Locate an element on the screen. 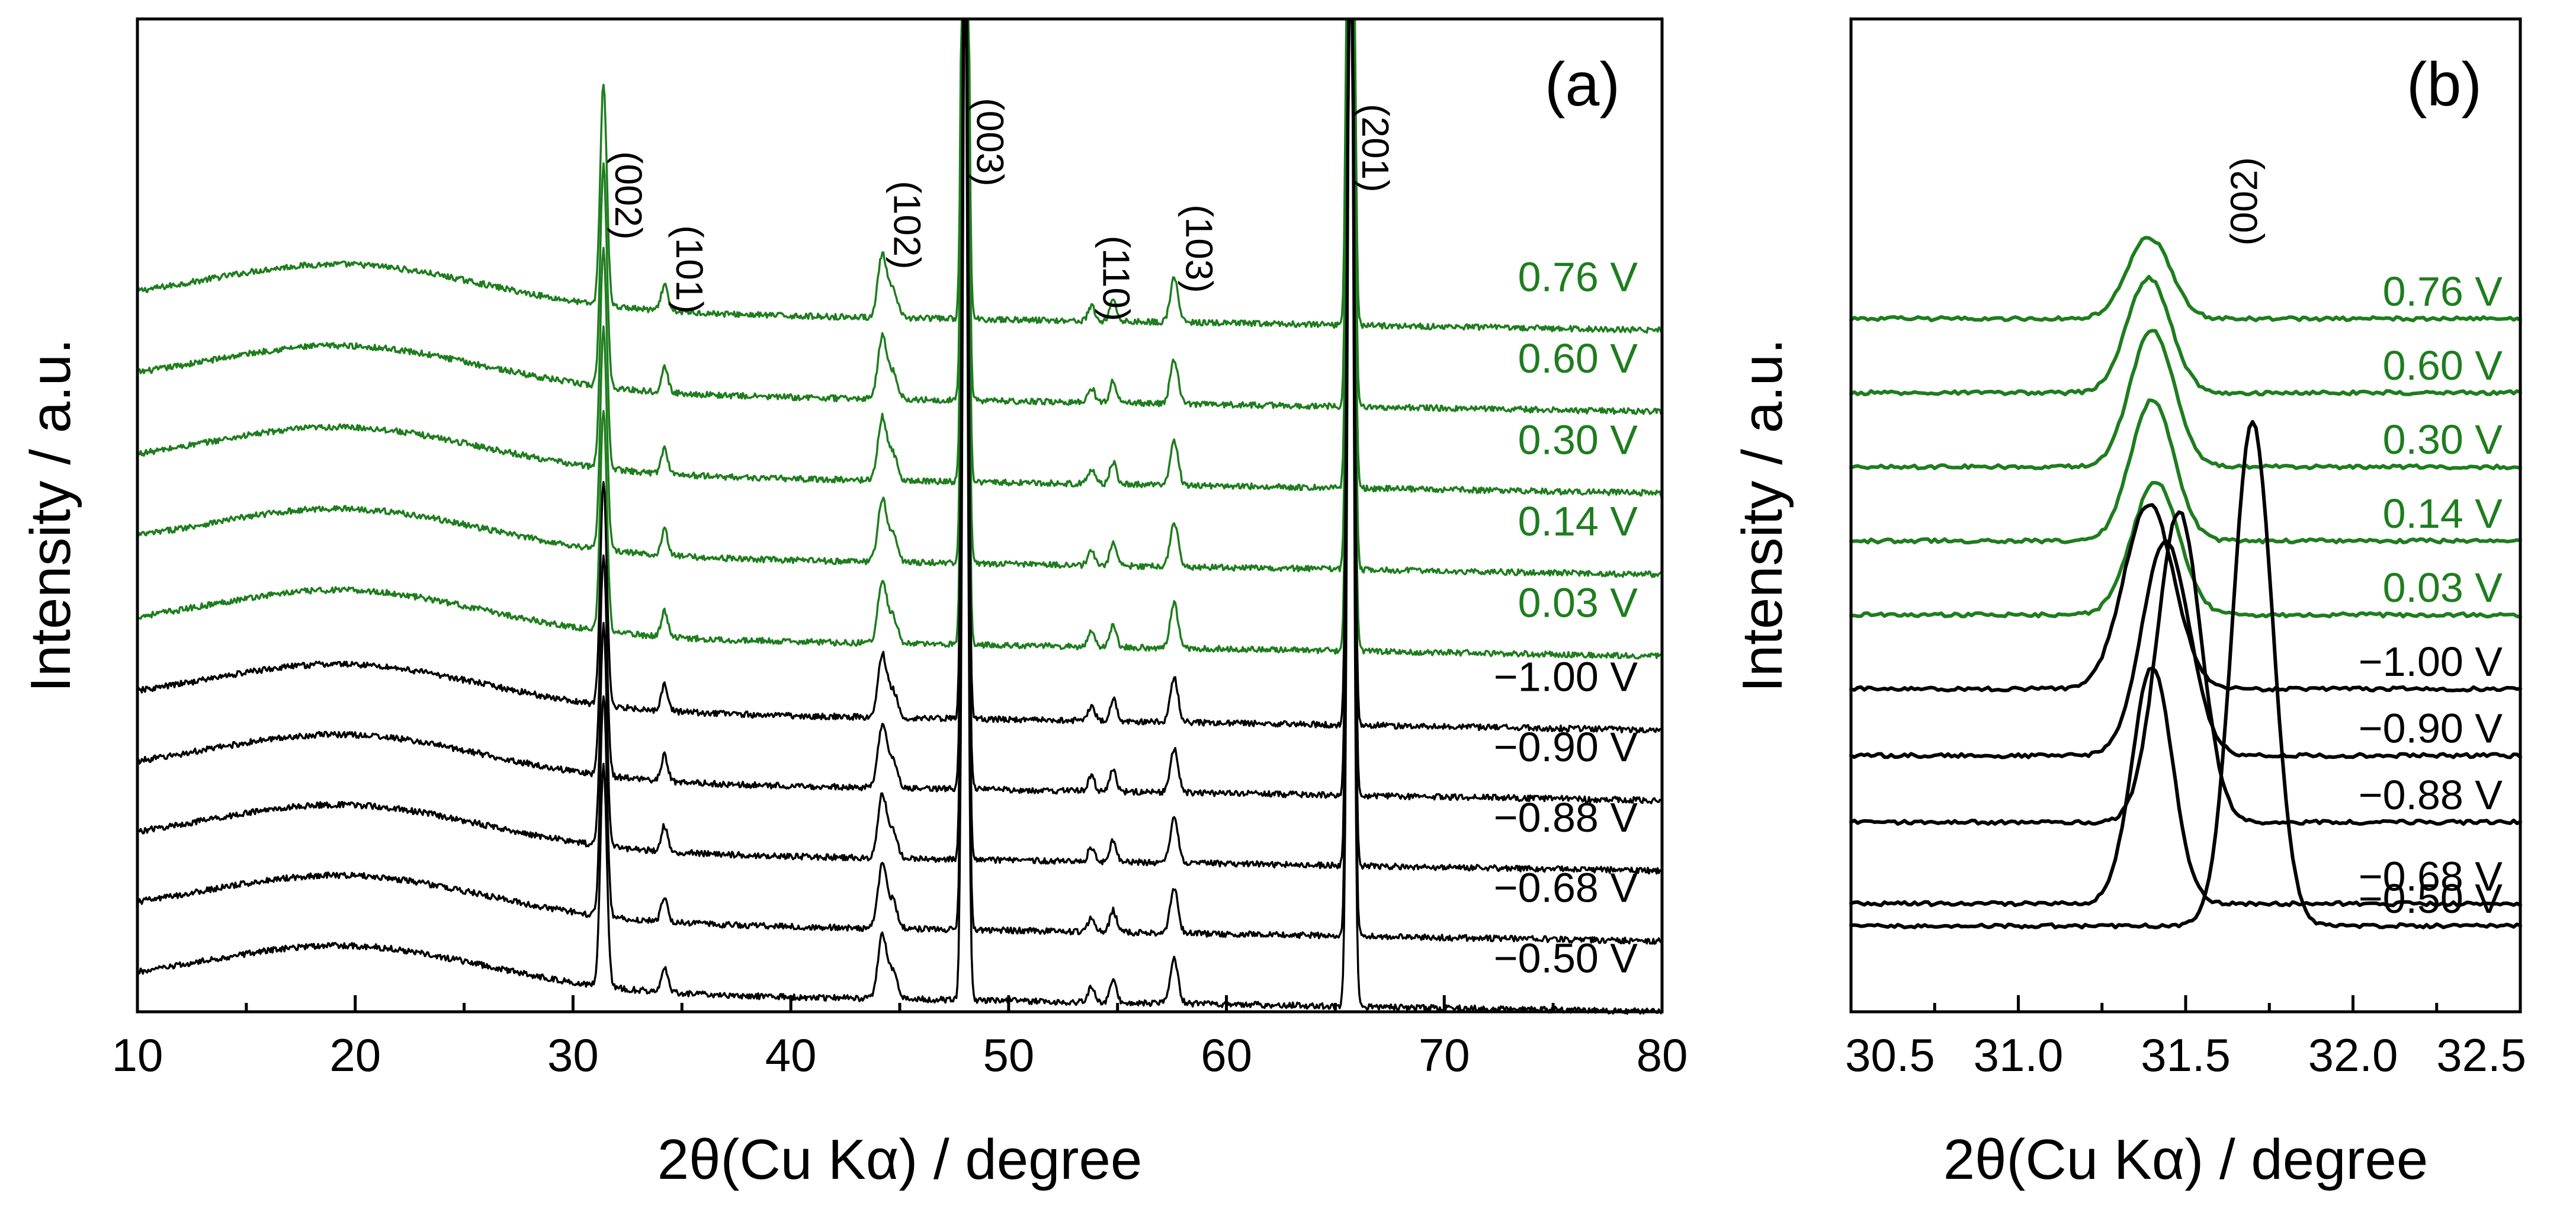  panel-a-x-tick-label: 80 is located at coordinates (1662, 1055).